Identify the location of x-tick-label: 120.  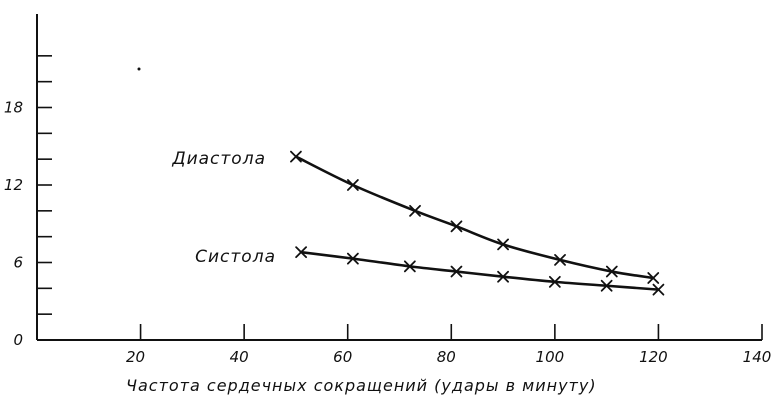
(653, 357).